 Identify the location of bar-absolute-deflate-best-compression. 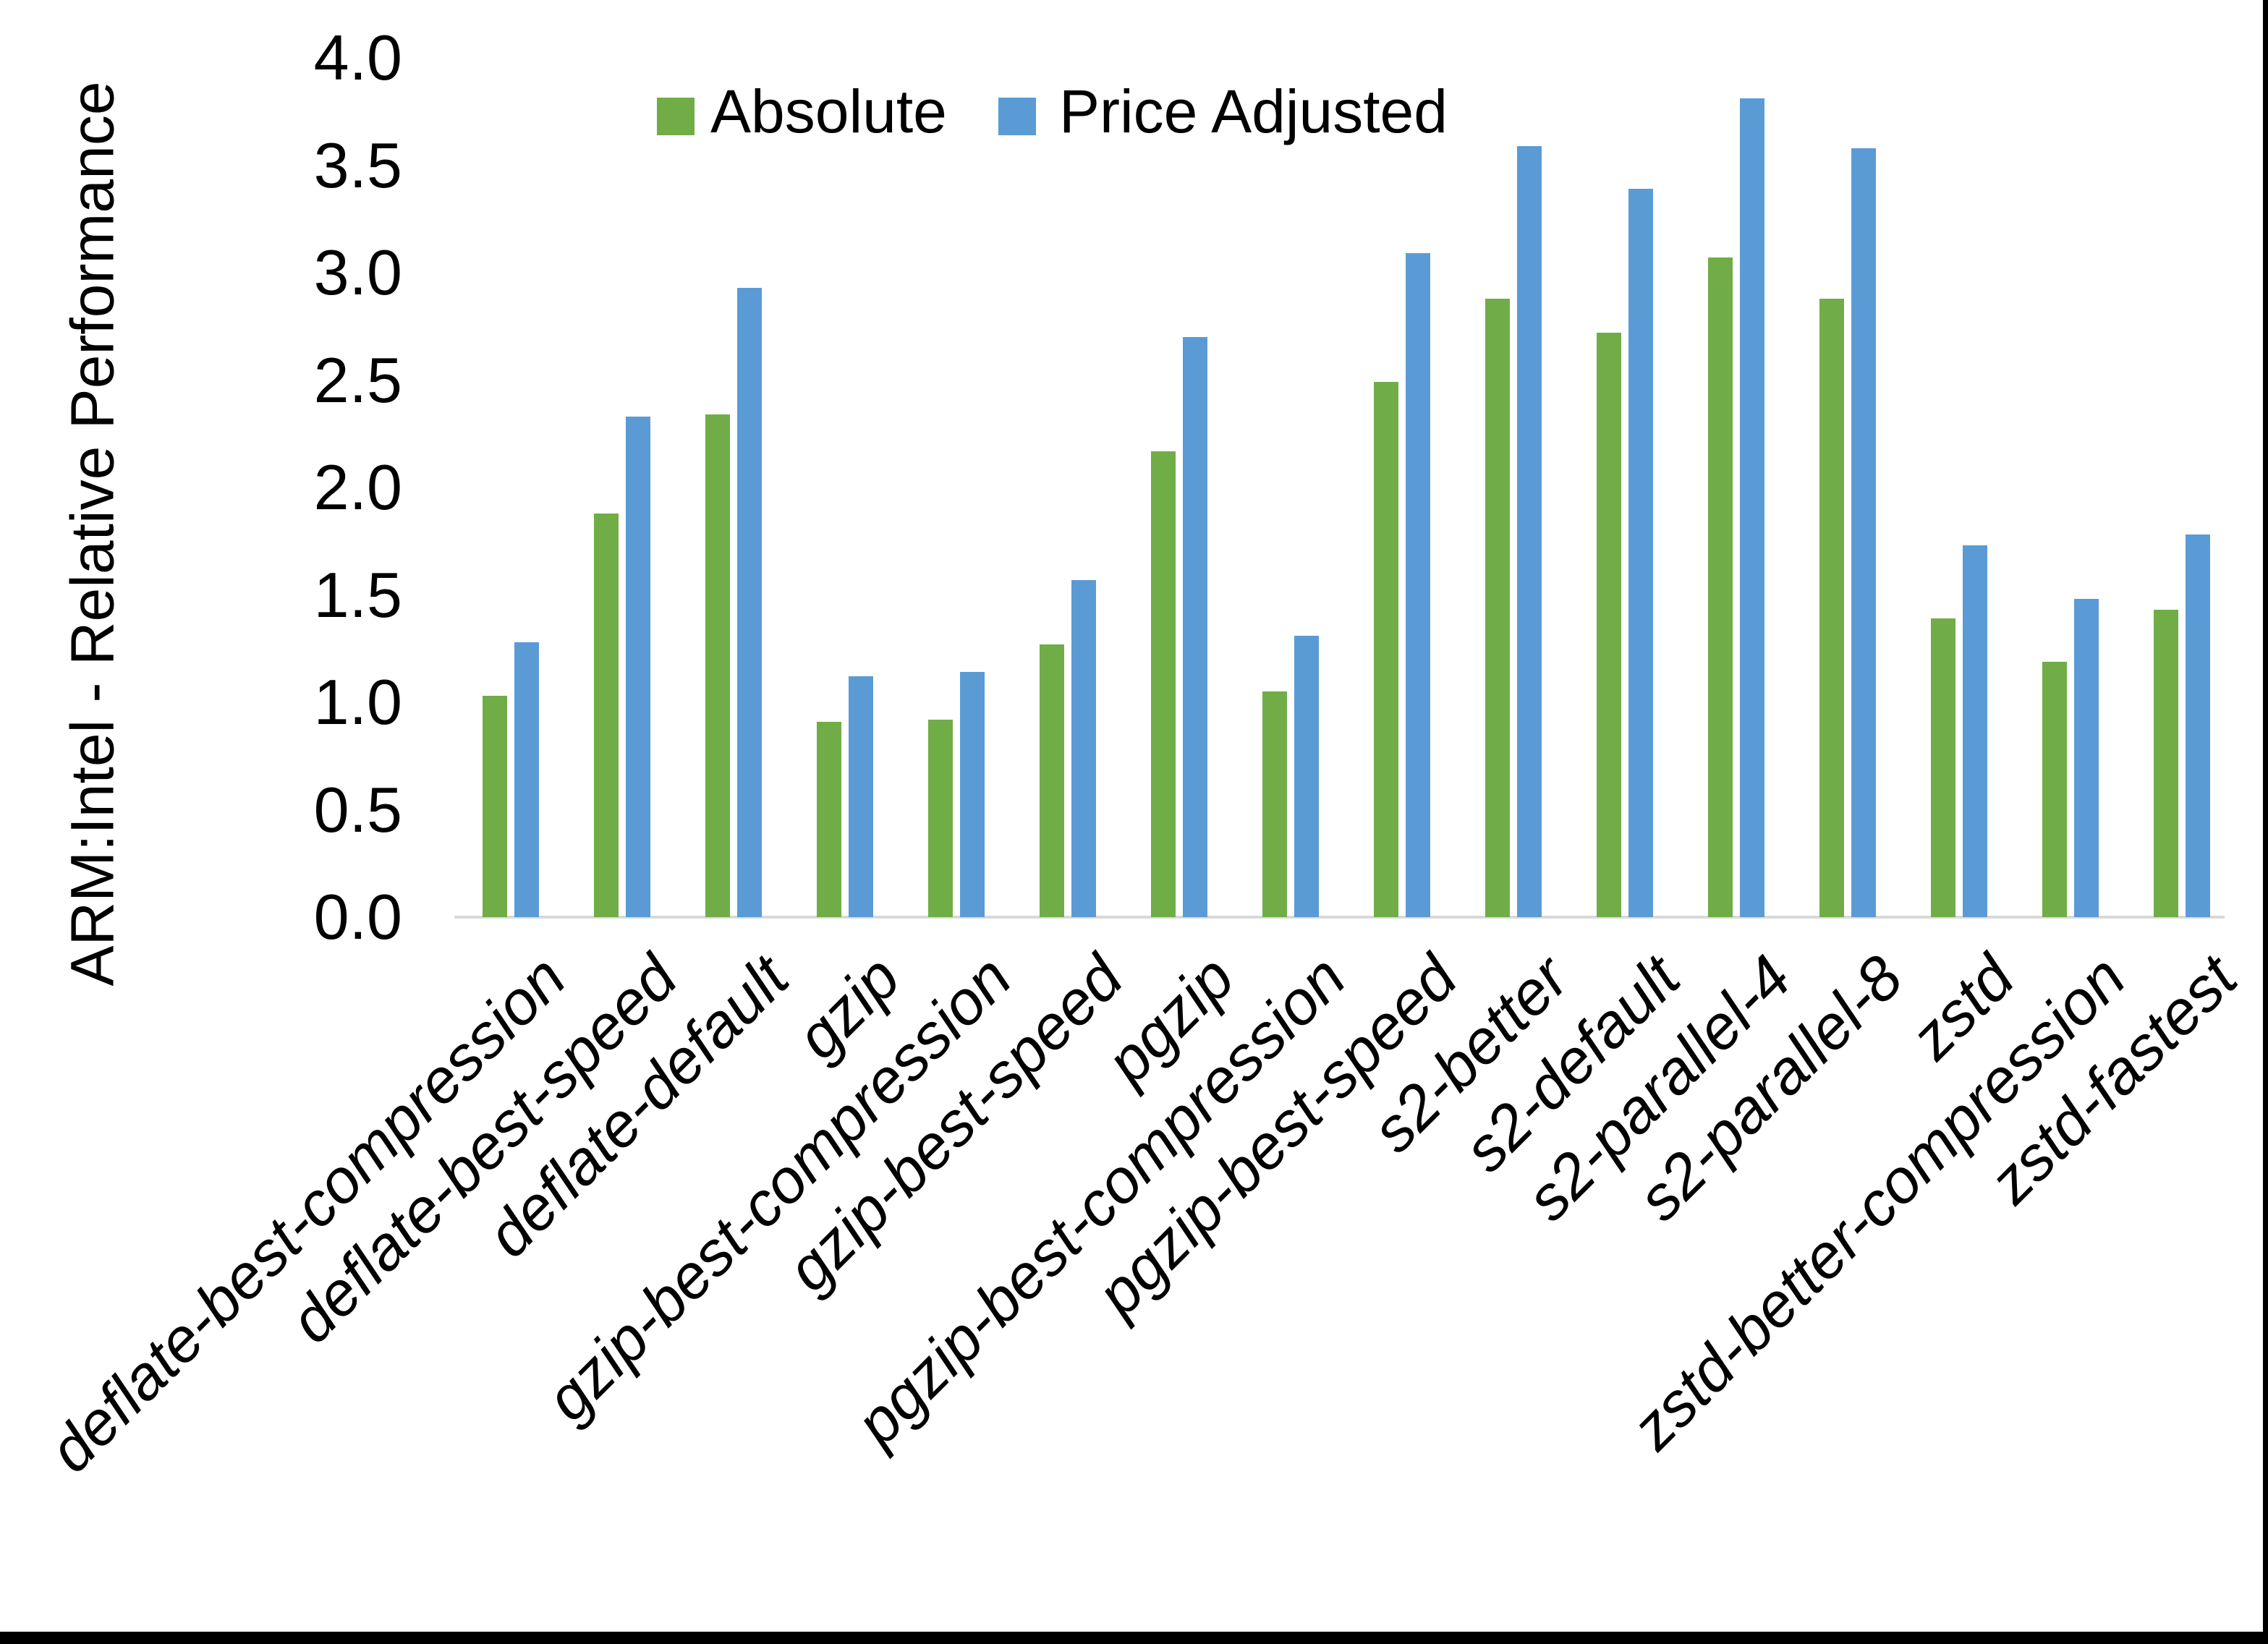
(495, 806).